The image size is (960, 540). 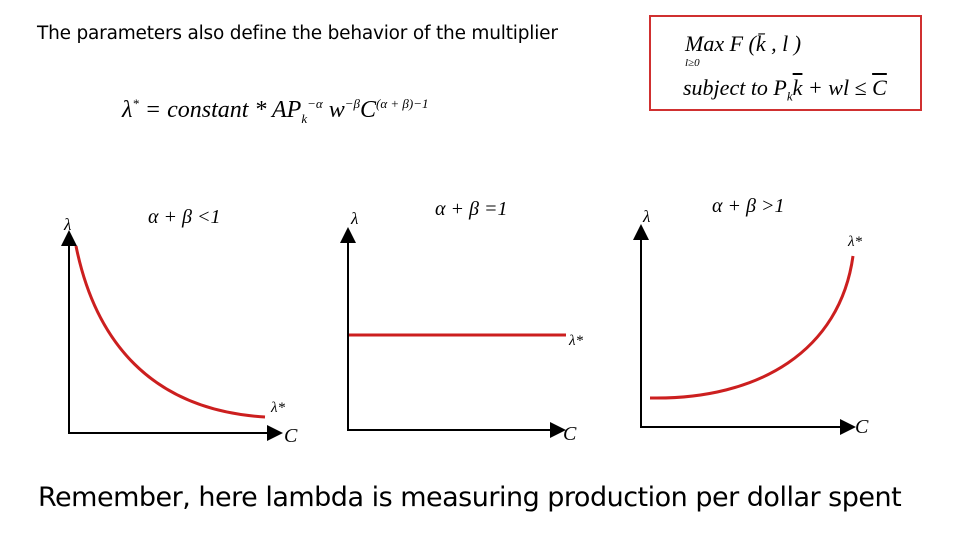 What do you see at coordinates (352, 103) in the screenshot?
I see `eq-w-sup: −β` at bounding box center [352, 103].